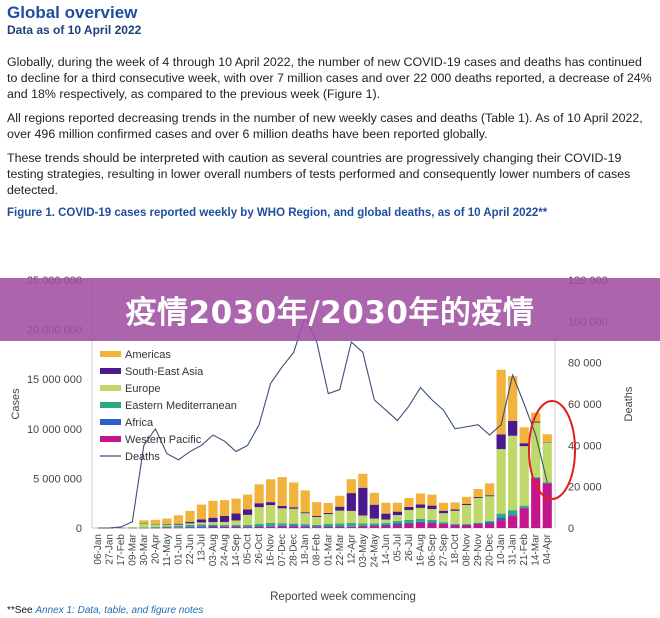  I want to click on x-tick-label: 05-Jul, so click(397, 547).